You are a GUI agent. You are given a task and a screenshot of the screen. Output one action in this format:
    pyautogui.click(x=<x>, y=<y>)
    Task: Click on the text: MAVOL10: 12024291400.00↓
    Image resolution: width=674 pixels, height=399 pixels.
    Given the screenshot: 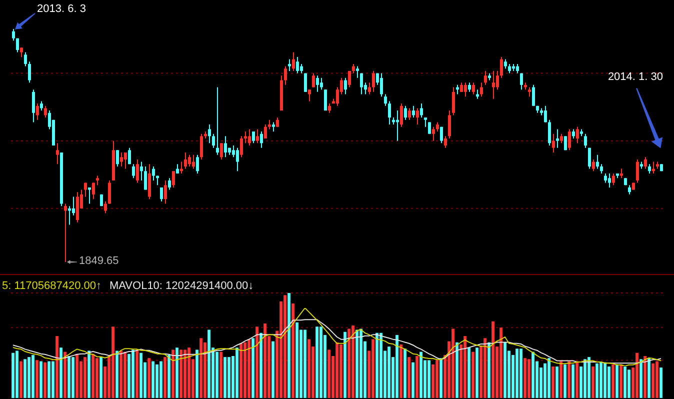 What is the action you would take?
    pyautogui.click(x=182, y=286)
    